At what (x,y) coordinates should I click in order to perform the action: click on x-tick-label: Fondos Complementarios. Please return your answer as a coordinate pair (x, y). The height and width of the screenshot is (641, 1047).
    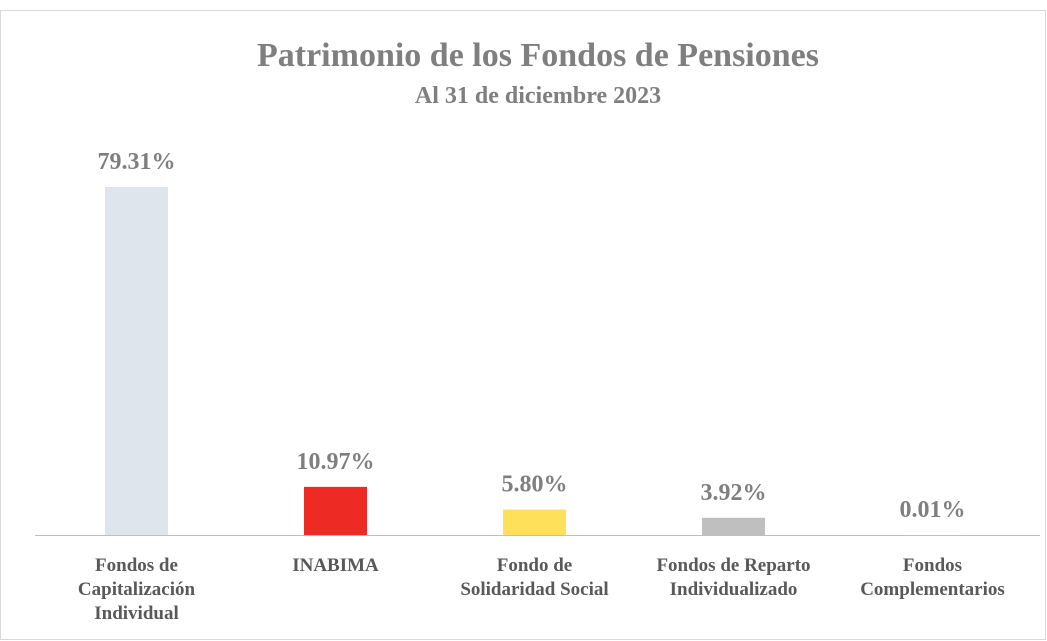
    Looking at the image, I should click on (932, 577).